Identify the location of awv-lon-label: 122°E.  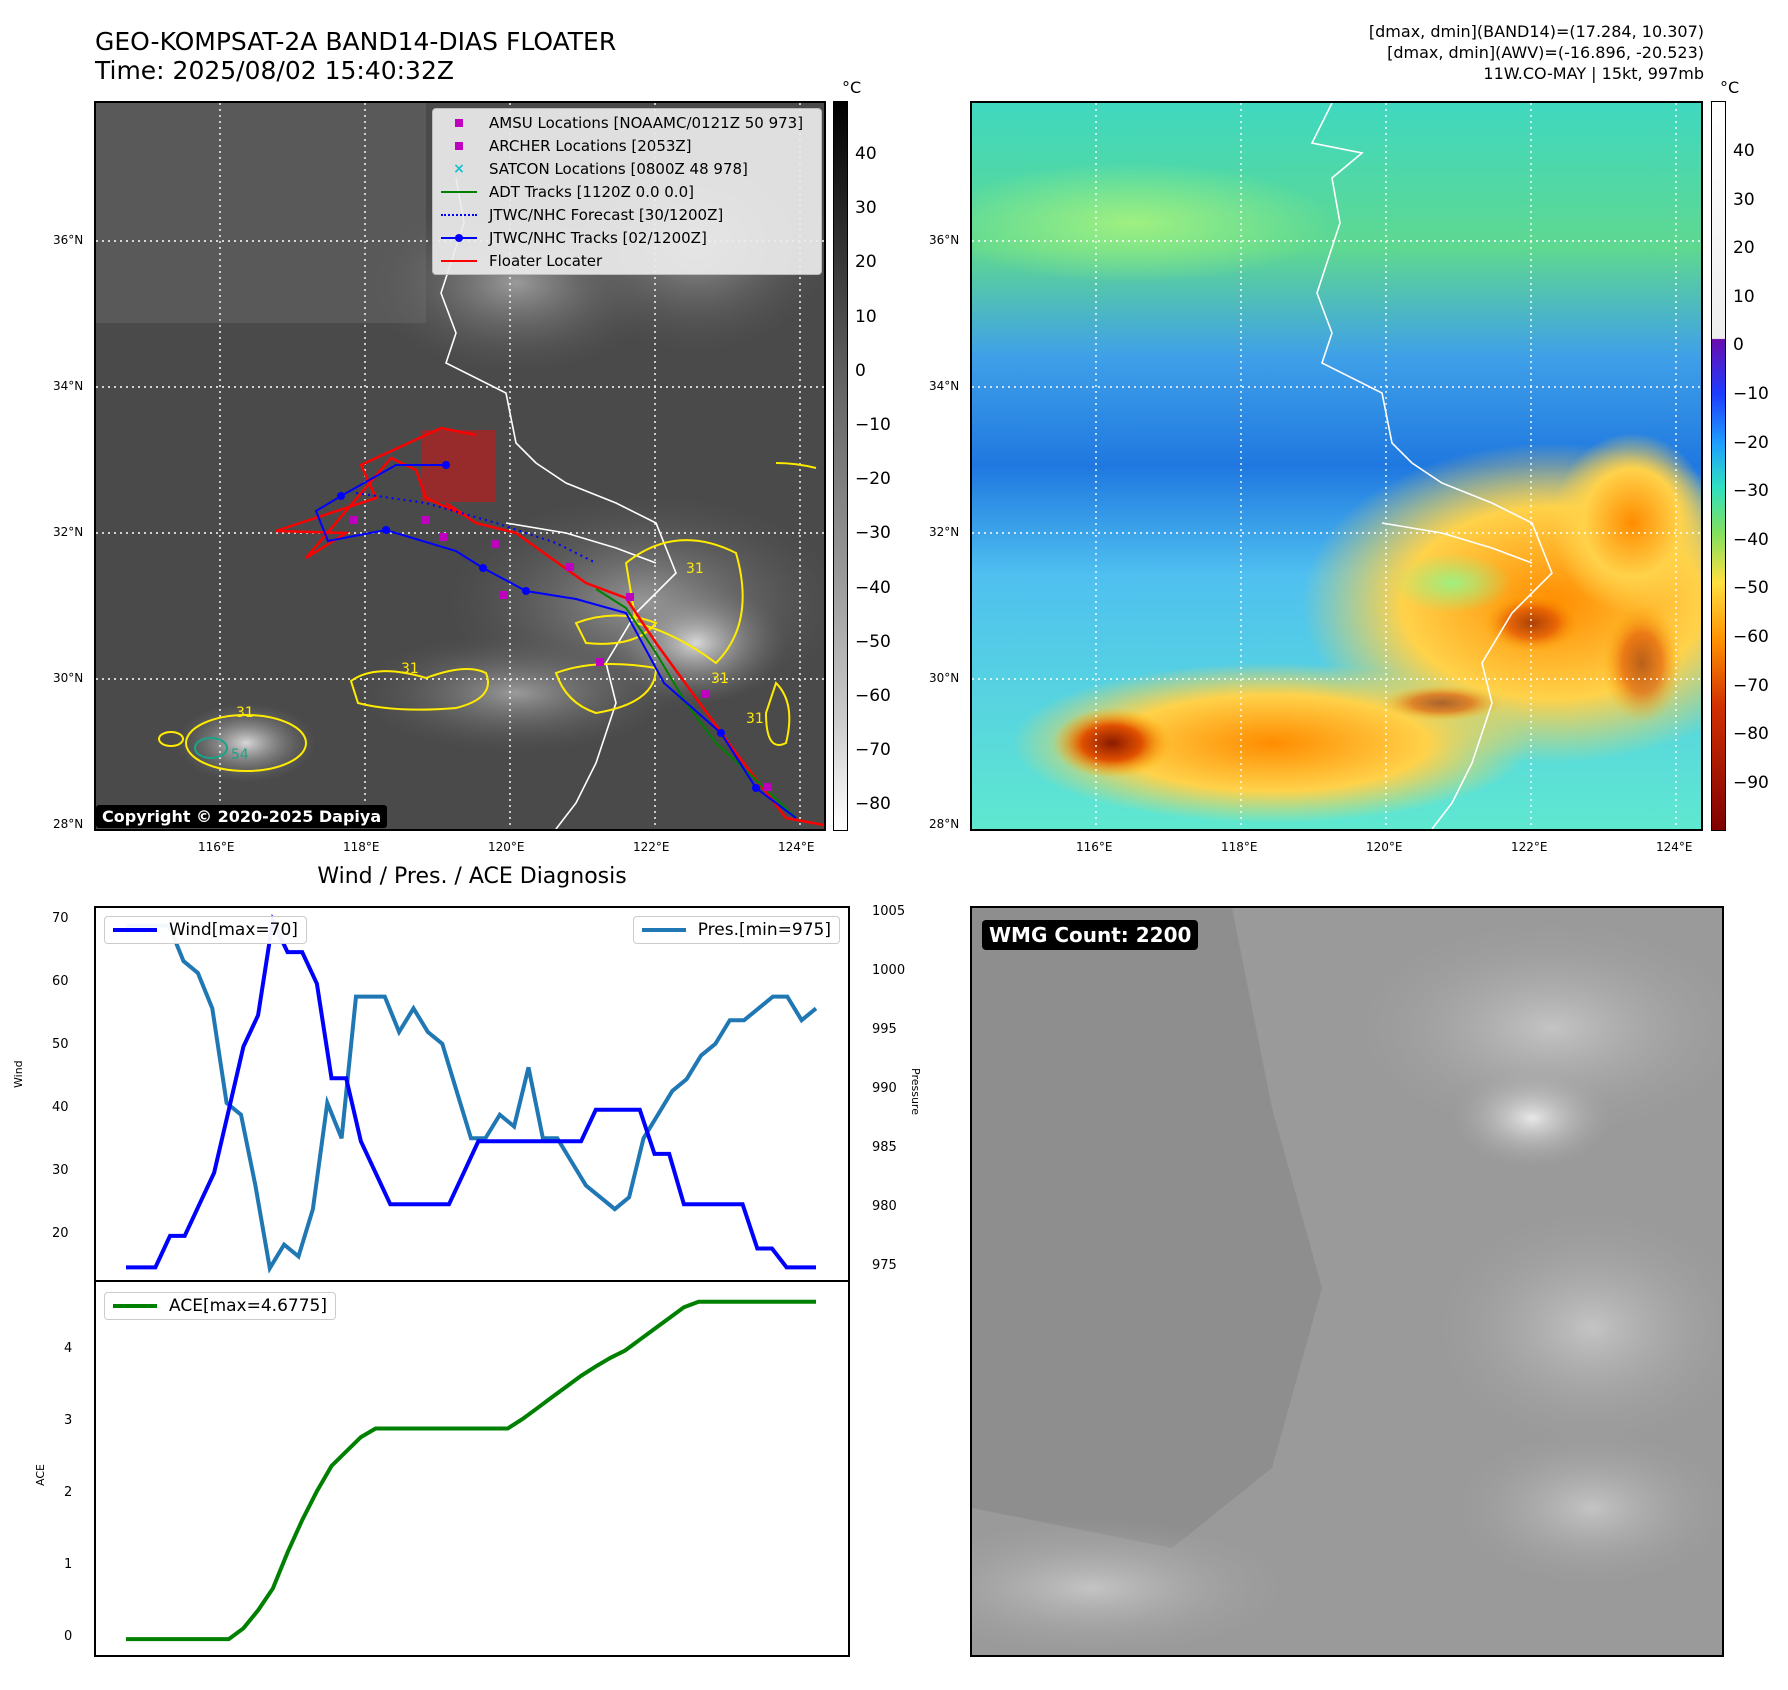
(1529, 847).